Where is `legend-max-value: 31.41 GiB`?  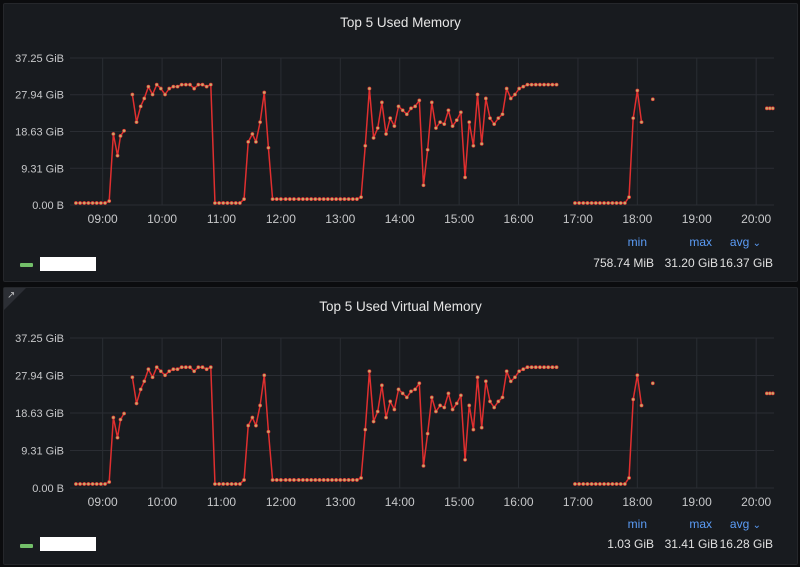 legend-max-value: 31.41 GiB is located at coordinates (691, 544).